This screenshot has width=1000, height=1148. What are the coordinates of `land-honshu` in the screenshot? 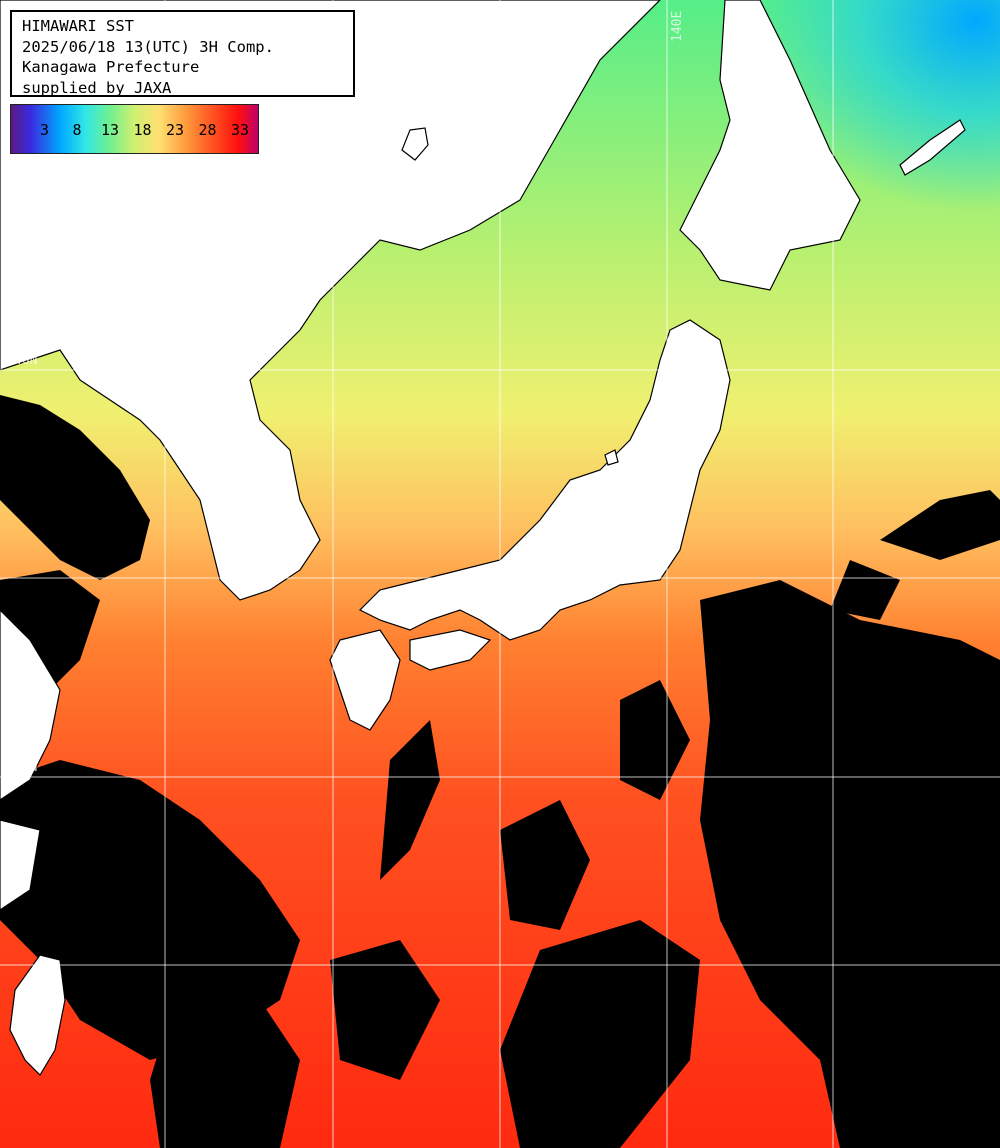 It's located at (544, 480).